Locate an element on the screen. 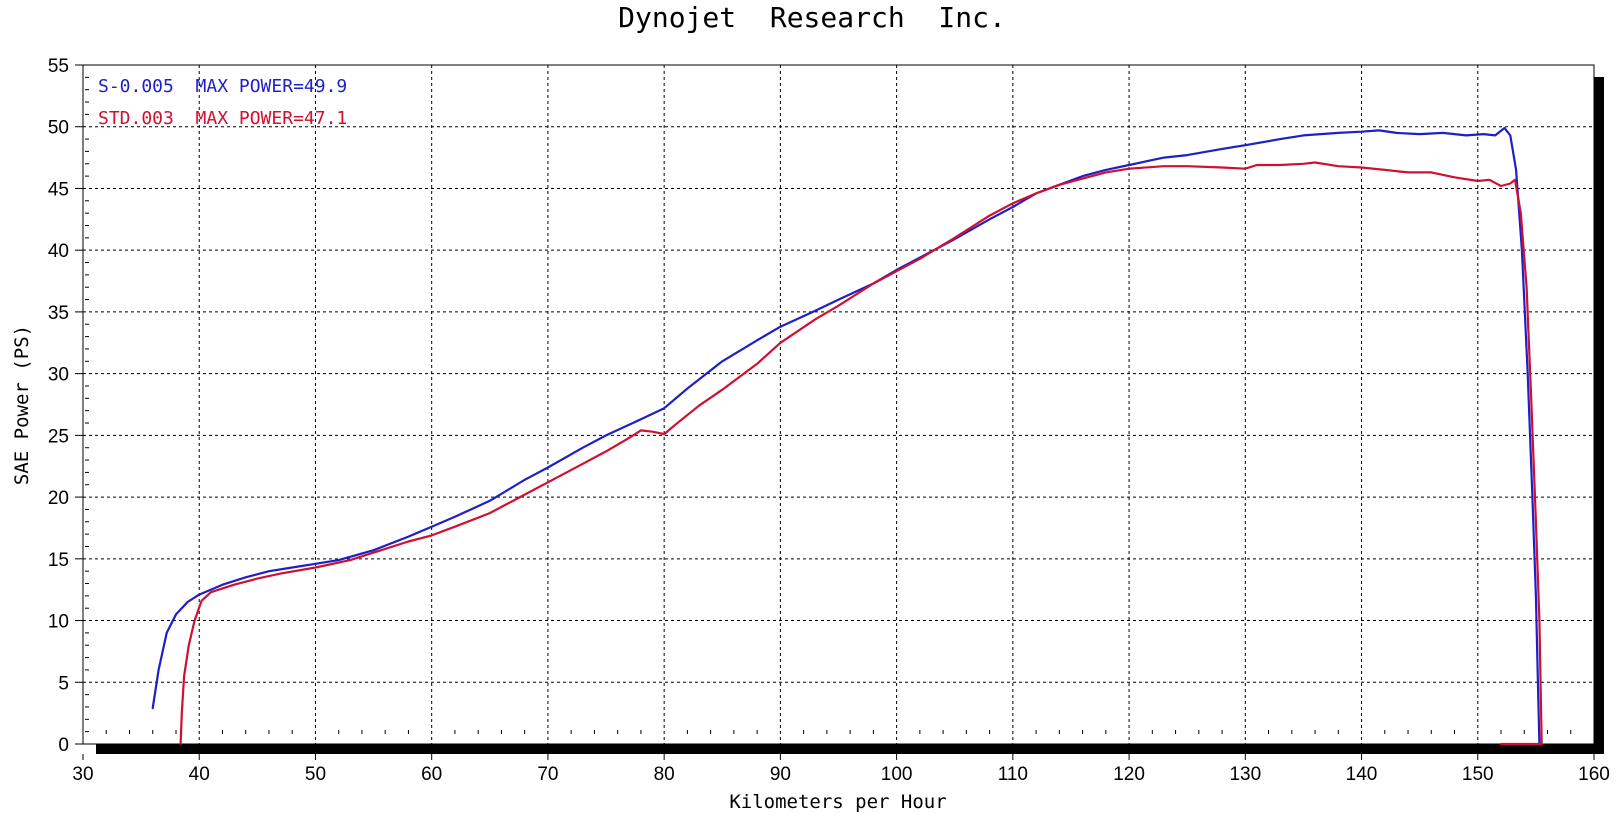 The height and width of the screenshot is (813, 1624). y-tick-label: 50 is located at coordinates (58, 128).